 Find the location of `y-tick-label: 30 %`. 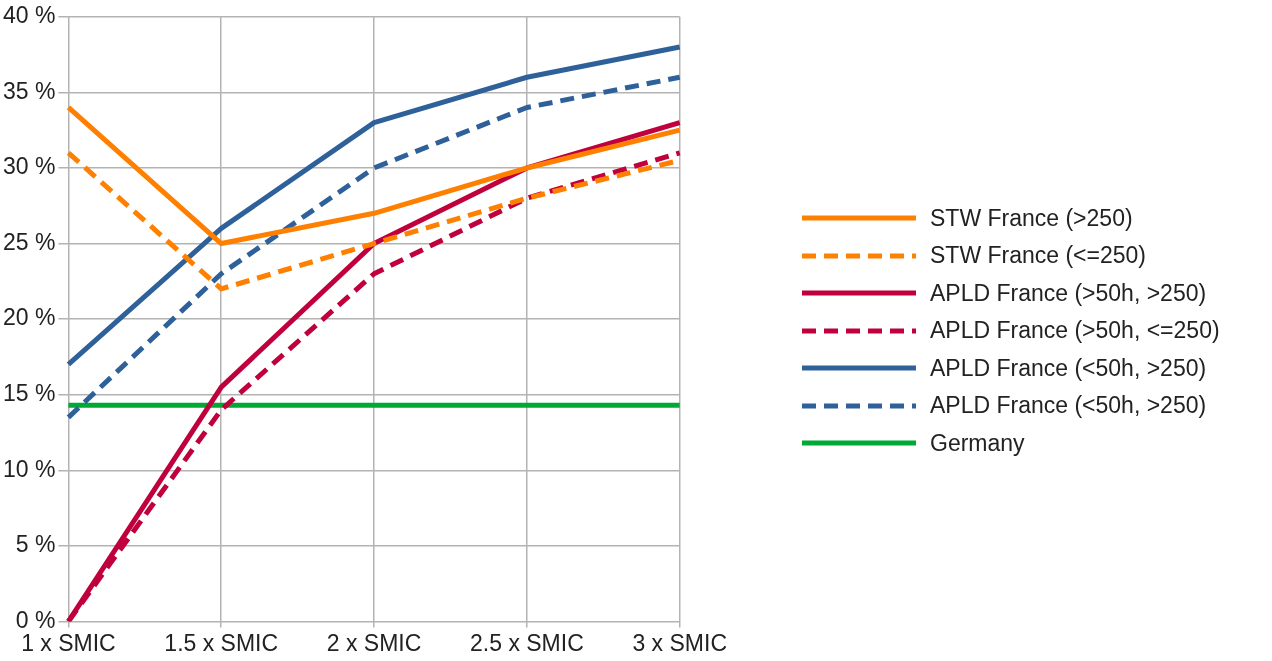

y-tick-label: 30 % is located at coordinates (29, 166).